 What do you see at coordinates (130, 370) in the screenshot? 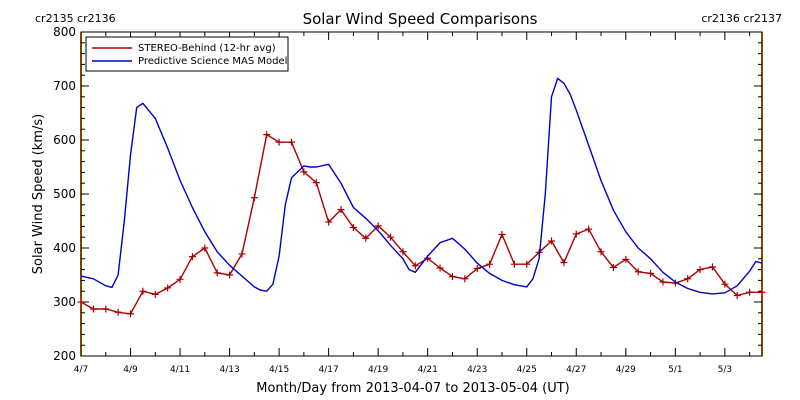
I see `x-tick-label: 4/9` at bounding box center [130, 370].